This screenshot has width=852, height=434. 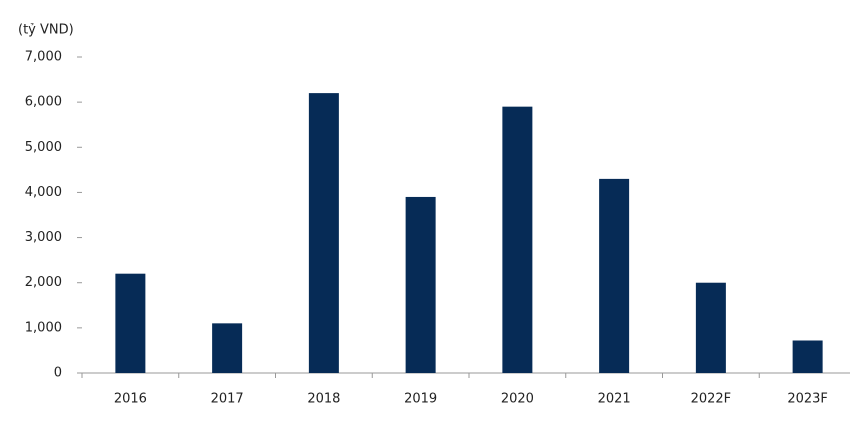 I want to click on y-tick-label: 6,000, so click(x=43, y=102).